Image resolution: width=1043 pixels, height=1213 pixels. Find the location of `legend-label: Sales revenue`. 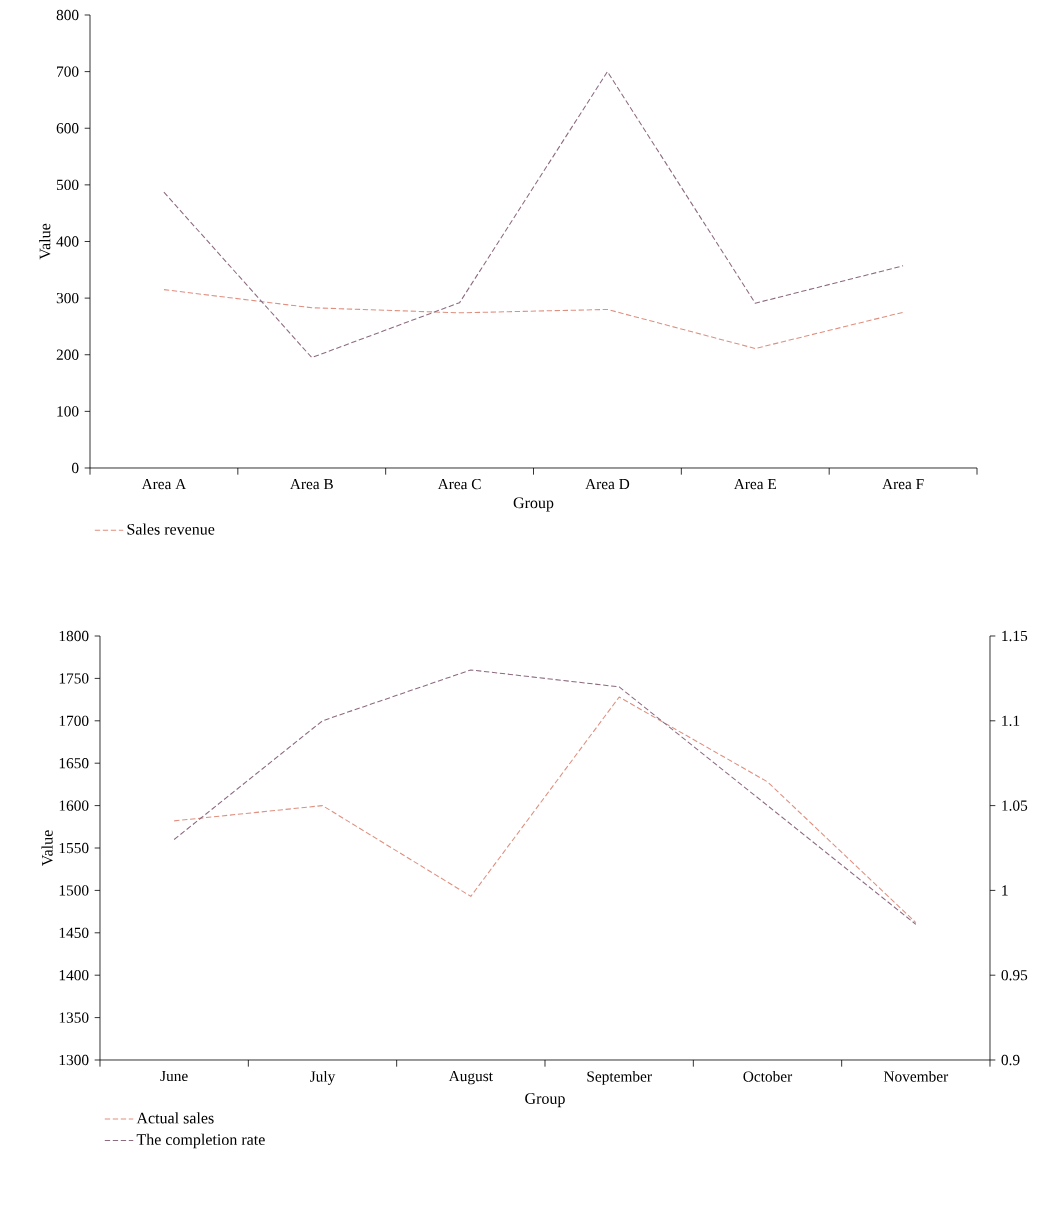

legend-label: Sales revenue is located at coordinates (171, 529).